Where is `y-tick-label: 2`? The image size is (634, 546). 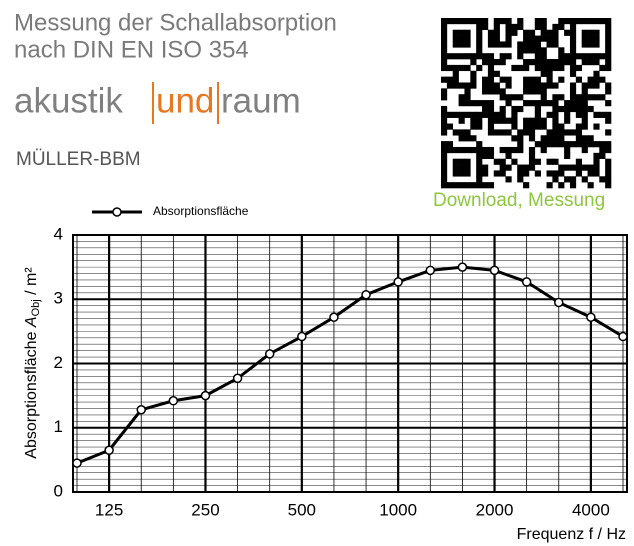
y-tick-label: 2 is located at coordinates (58, 362).